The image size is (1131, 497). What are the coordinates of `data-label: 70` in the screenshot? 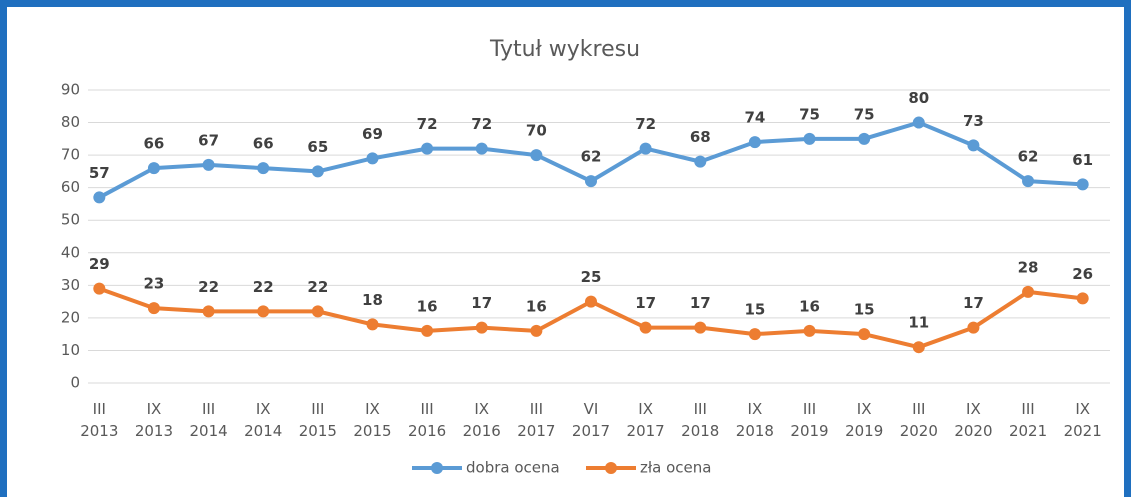 It's located at (536, 131).